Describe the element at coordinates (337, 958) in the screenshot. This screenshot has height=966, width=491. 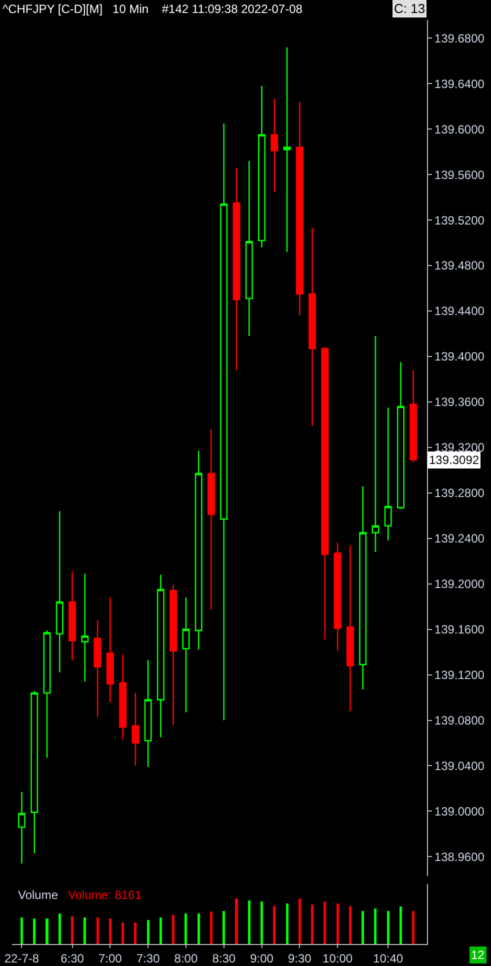
I see `x-tick-label: 10:00` at that location.